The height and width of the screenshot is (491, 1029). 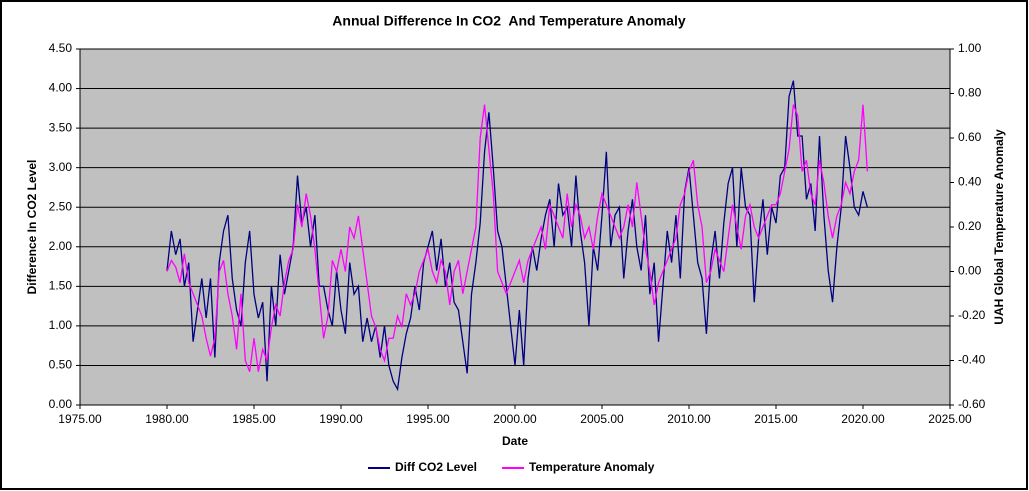 I want to click on y2-tick-label: -0.20, so click(x=972, y=315).